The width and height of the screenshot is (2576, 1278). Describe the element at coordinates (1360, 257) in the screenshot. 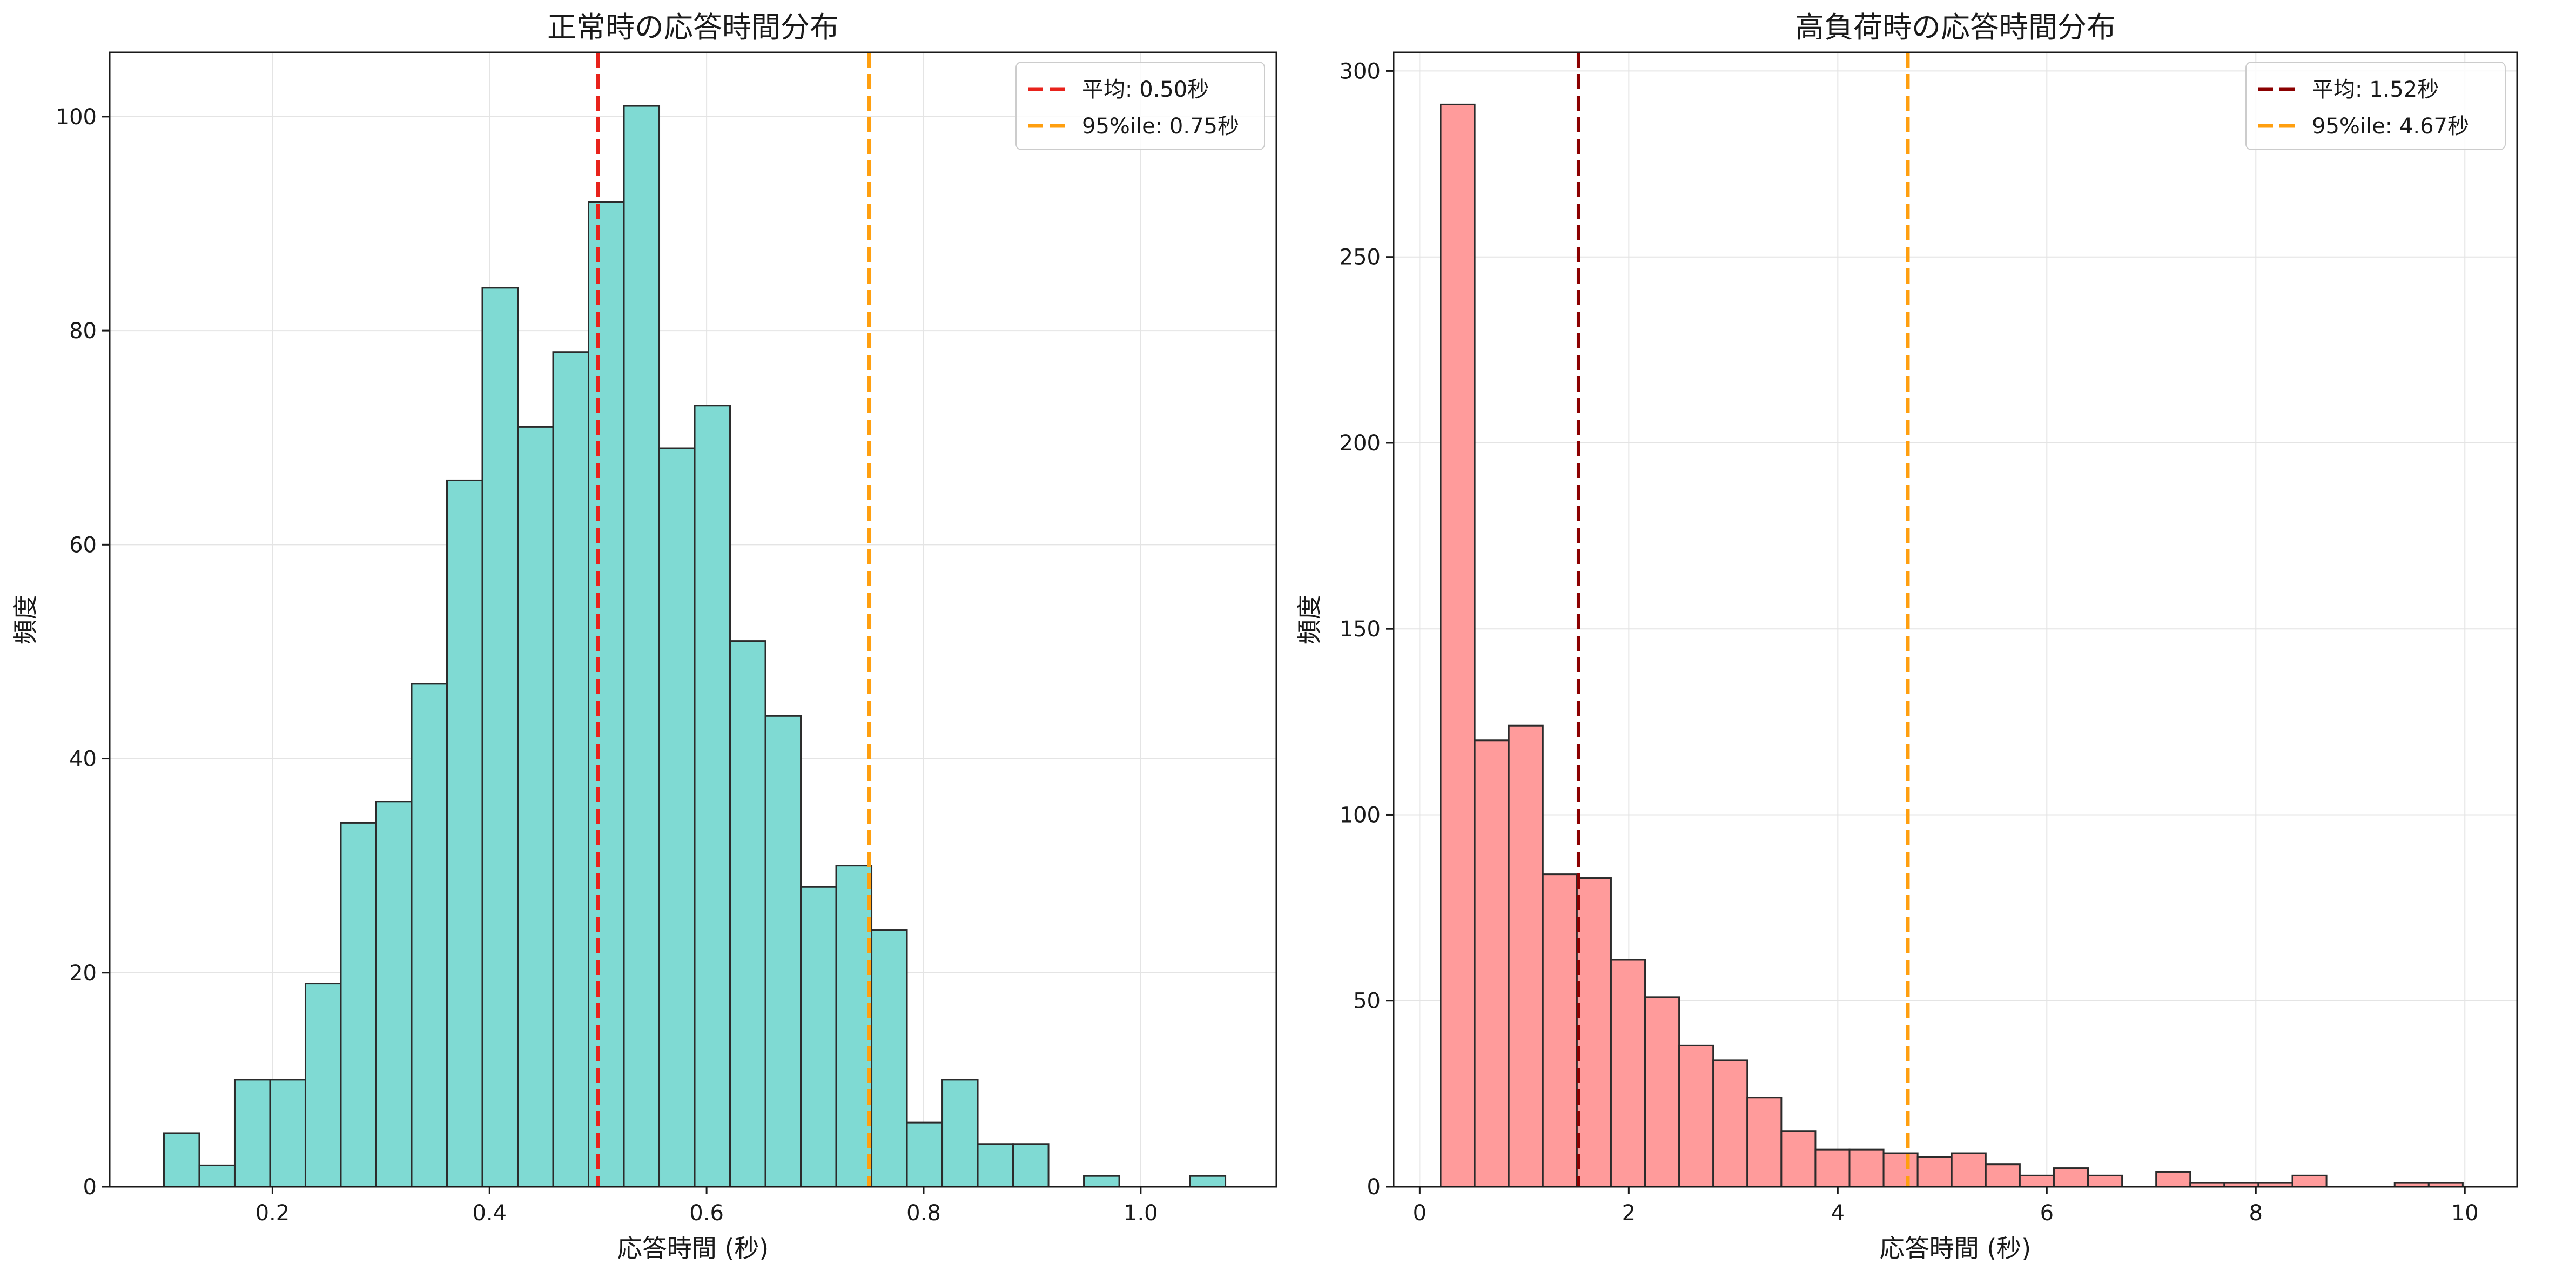

I see `y-tick-label: 250` at that location.